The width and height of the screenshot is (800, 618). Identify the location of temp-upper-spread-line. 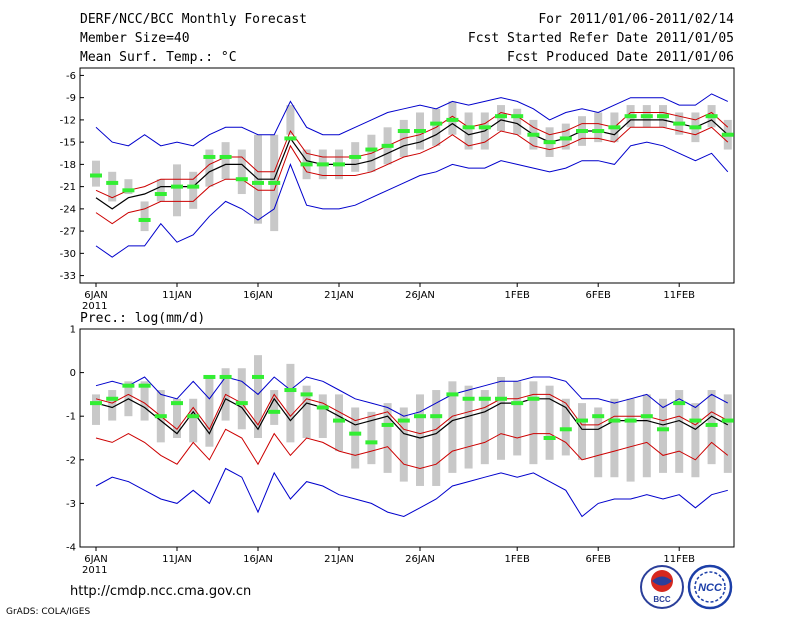
(412, 155).